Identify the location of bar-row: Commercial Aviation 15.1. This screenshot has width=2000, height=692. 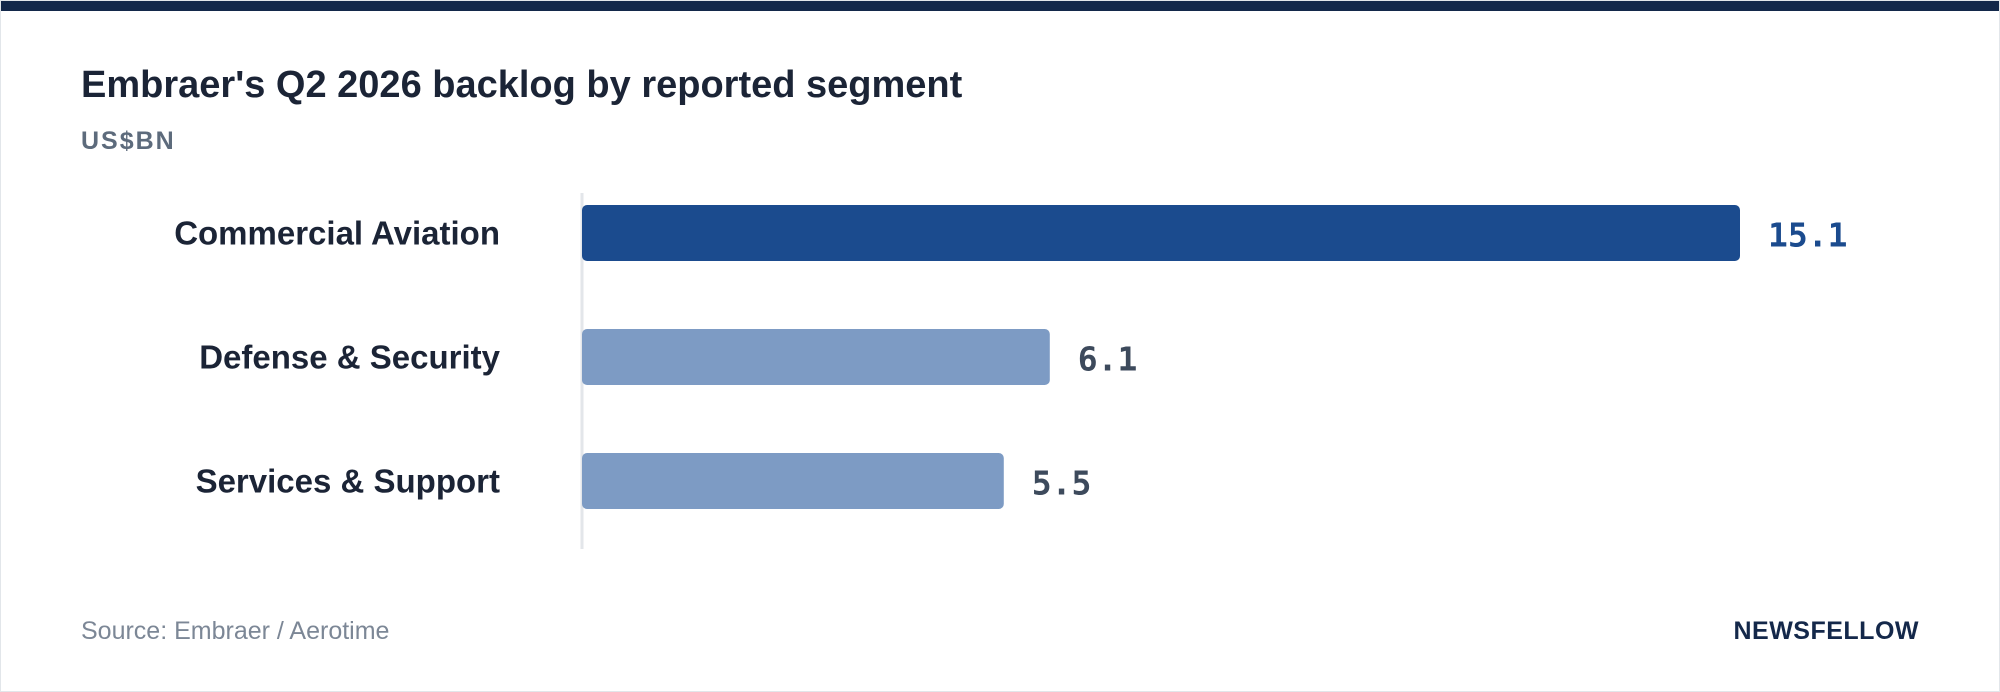
(1010, 233).